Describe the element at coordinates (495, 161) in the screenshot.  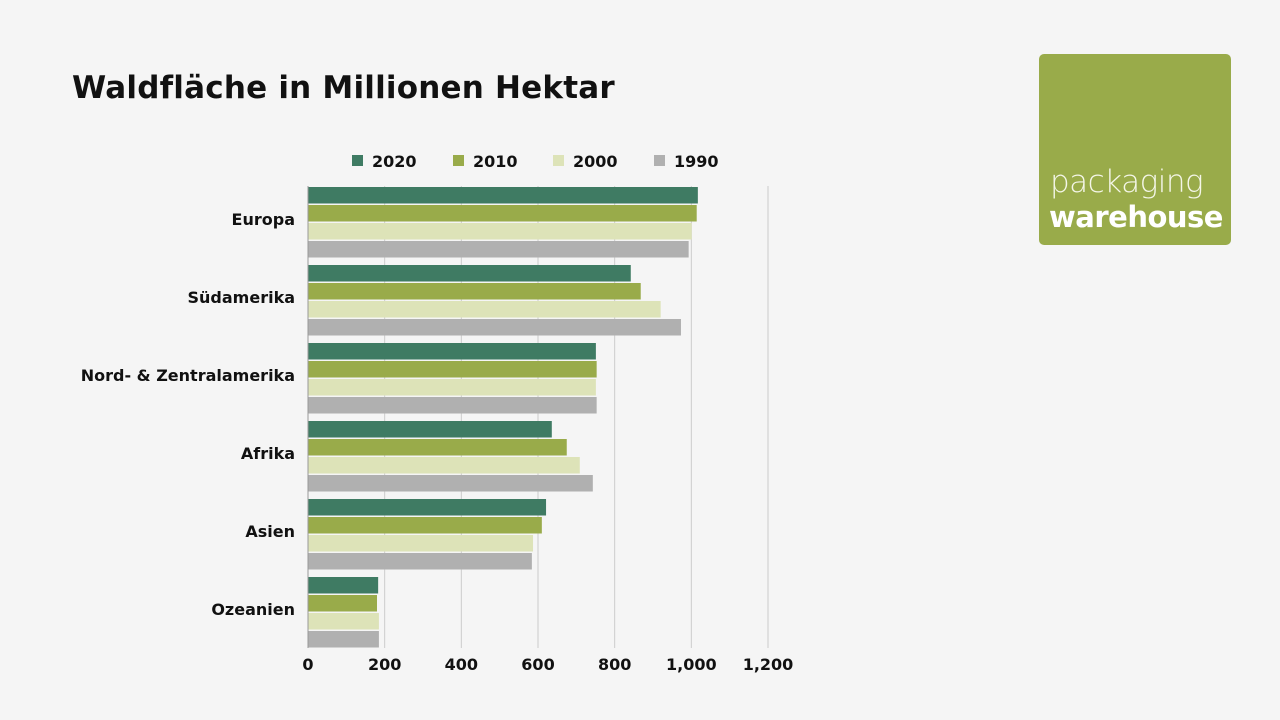
I see `legend-label: 2010` at that location.